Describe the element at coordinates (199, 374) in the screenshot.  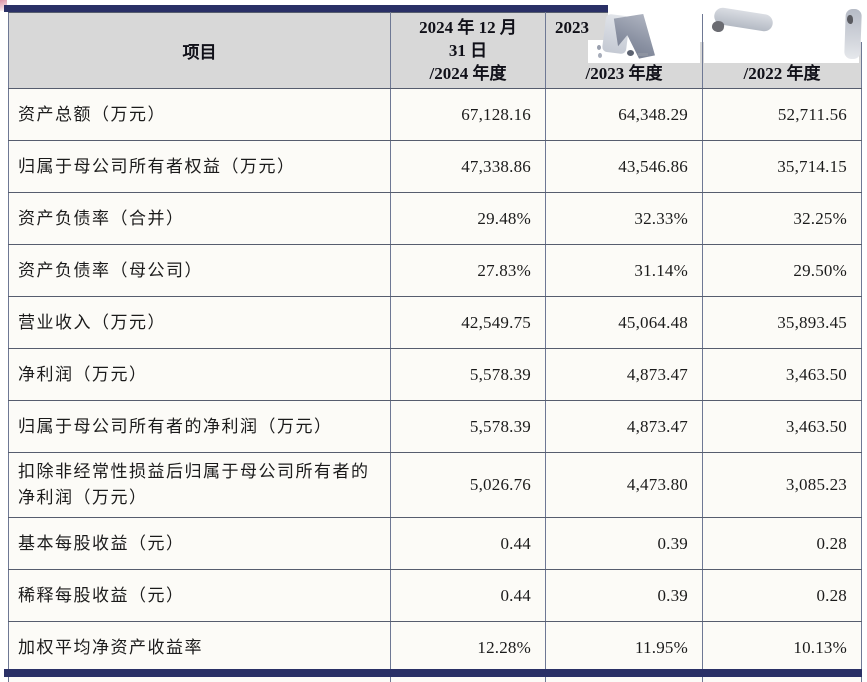
I see `row-label: 净利润（万元）` at that location.